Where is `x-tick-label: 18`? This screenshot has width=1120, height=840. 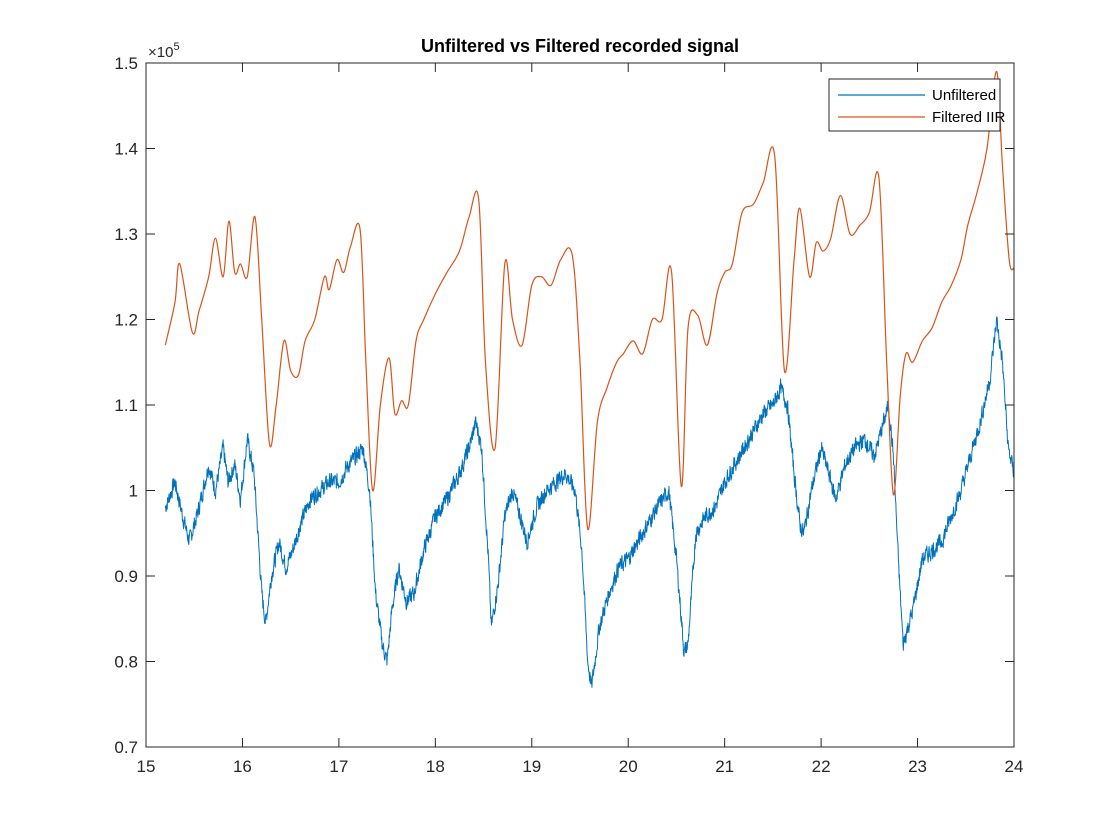
x-tick-label: 18 is located at coordinates (435, 766).